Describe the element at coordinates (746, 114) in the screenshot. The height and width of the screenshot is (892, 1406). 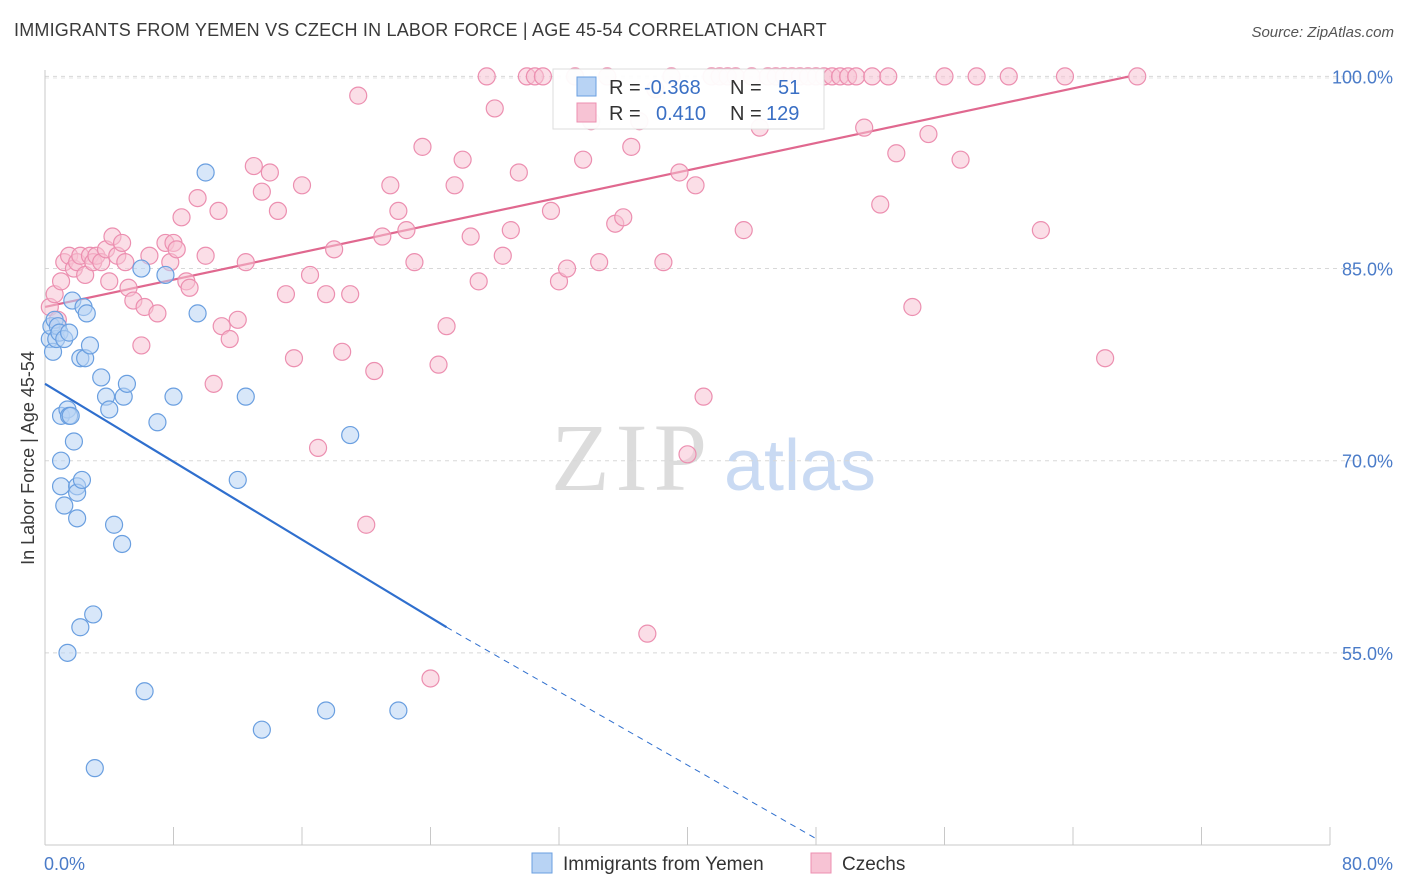
I see `legend-n-label-czechs: N =` at that location.